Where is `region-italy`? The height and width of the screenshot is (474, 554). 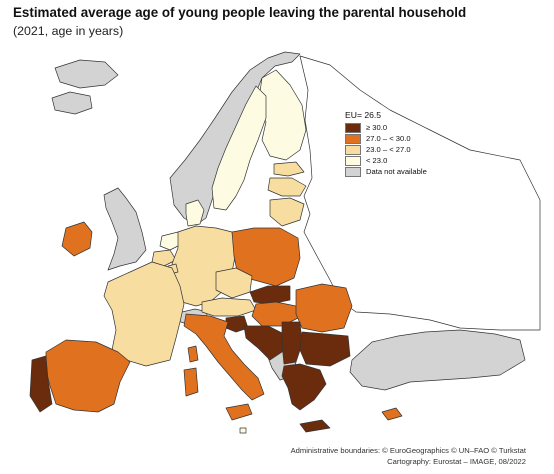 region-italy is located at coordinates (224, 357).